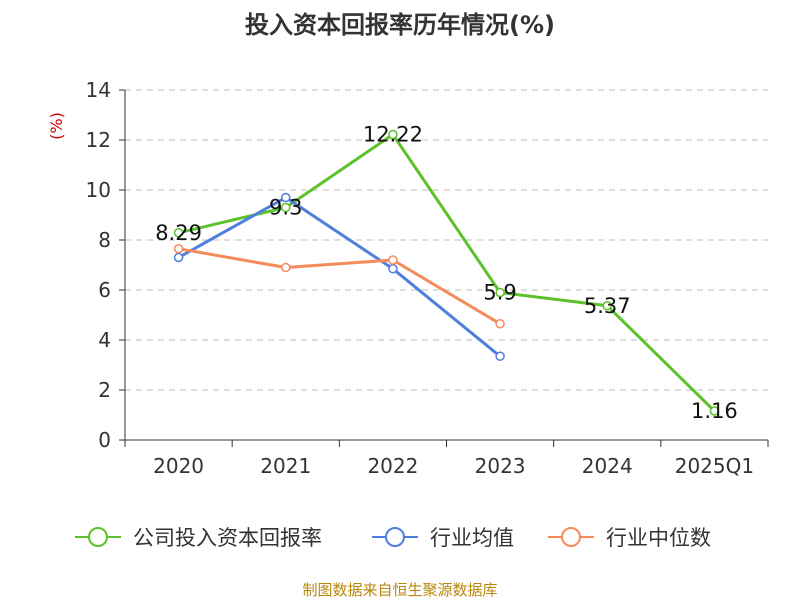  Describe the element at coordinates (104, 290) in the screenshot. I see `y-tick-label: 6` at that location.